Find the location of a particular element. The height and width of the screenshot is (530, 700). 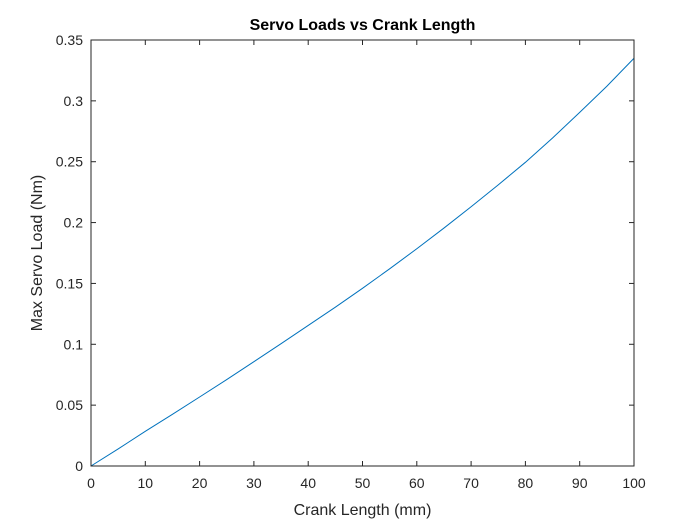

y-tick-label: 0.35 is located at coordinates (69, 40).